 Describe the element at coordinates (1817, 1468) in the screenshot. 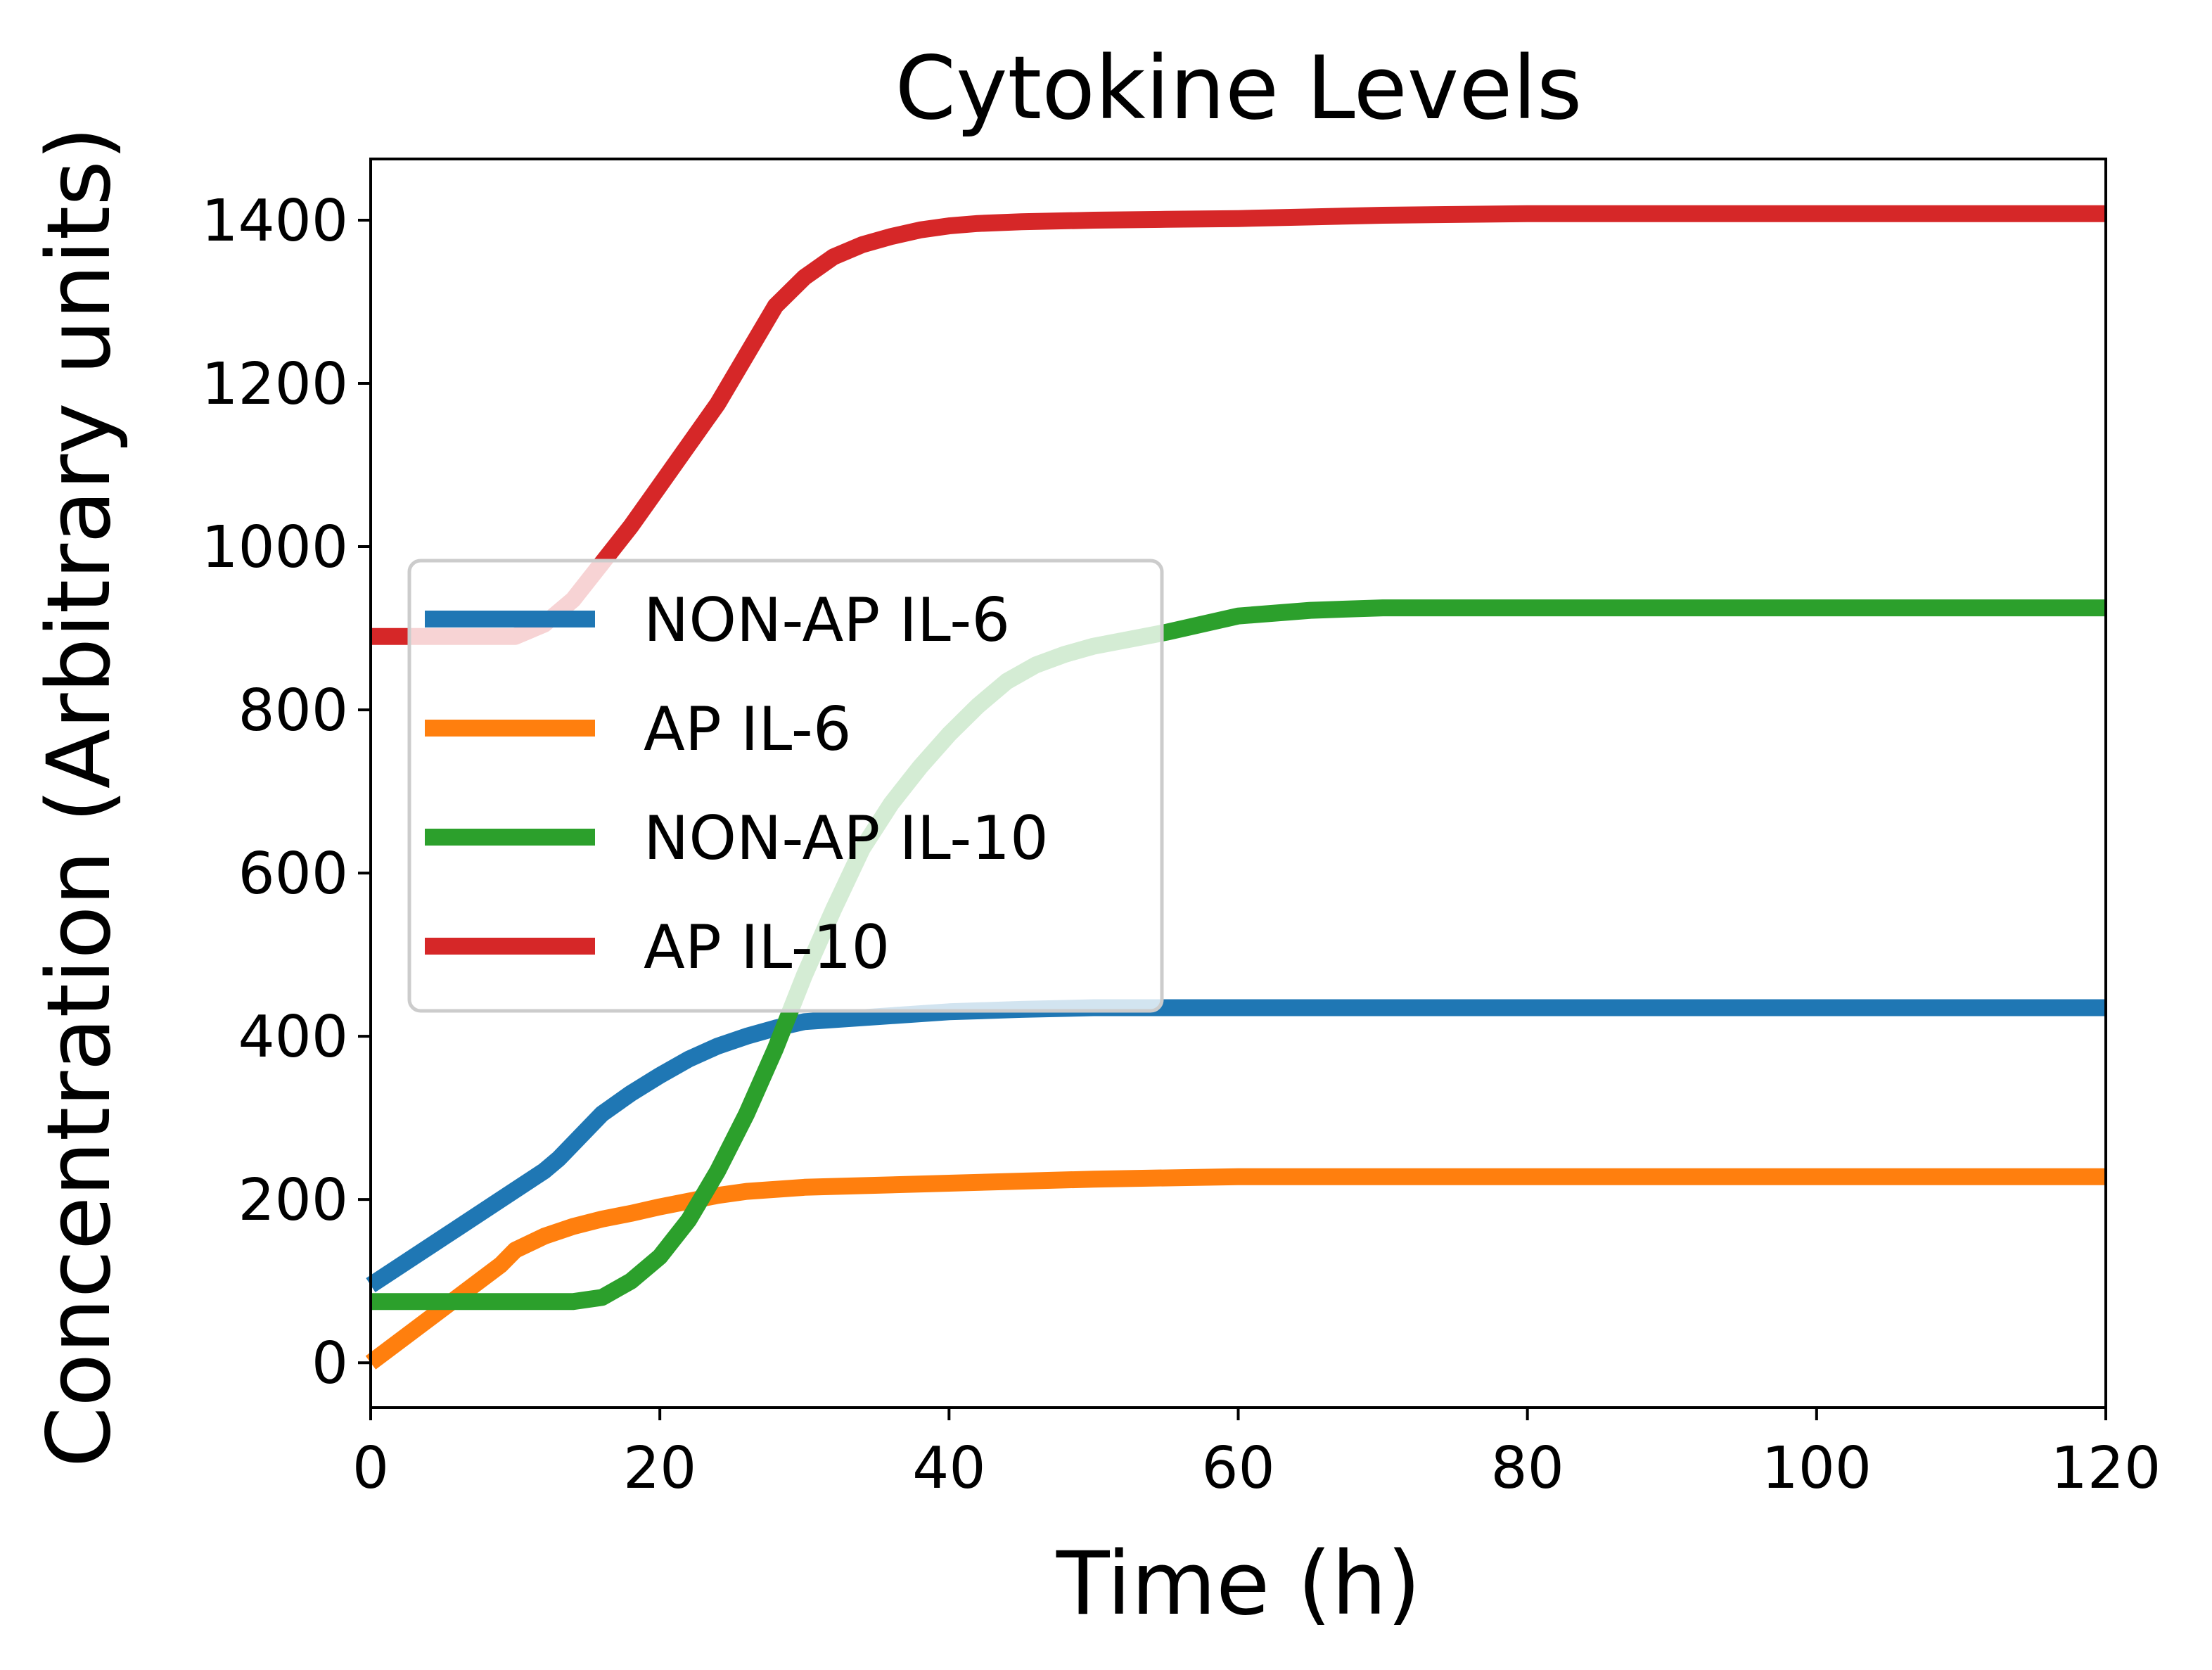

I see `x-tick-label: 100` at that location.